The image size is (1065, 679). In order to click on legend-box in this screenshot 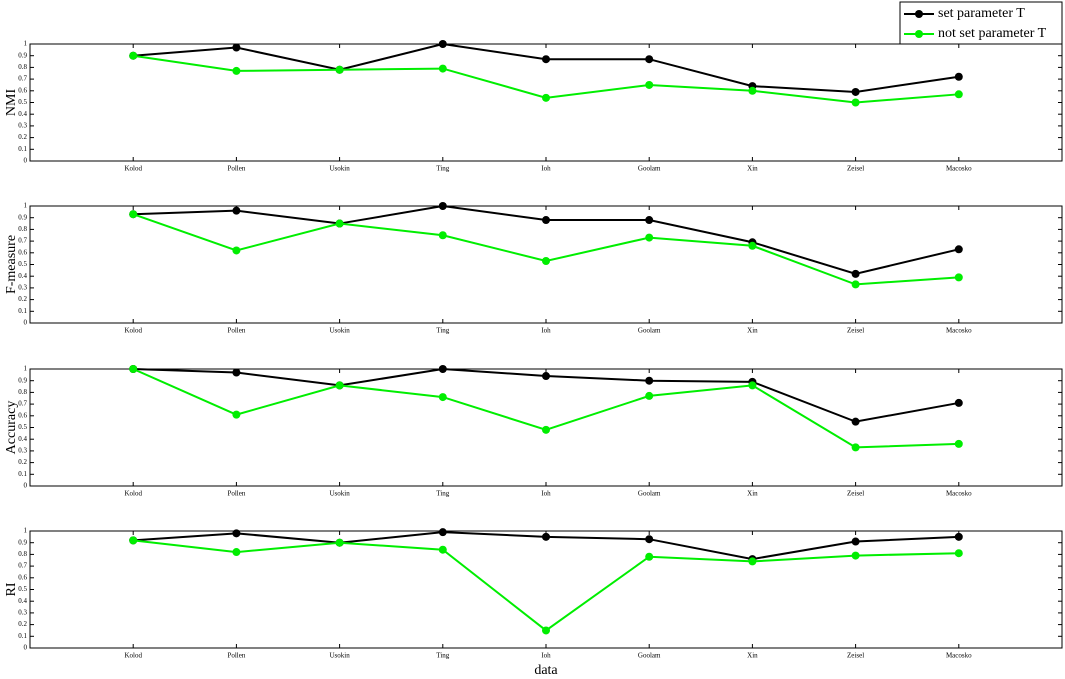, I will do `click(981, 23)`.